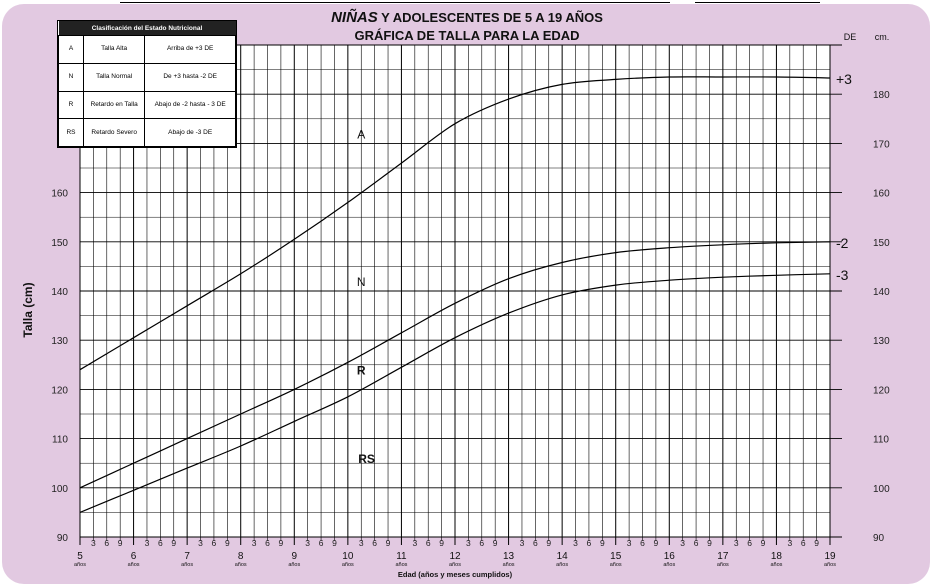 The image size is (934, 586). Describe the element at coordinates (114, 77) in the screenshot. I see `legend-label: Talla Normal` at that location.